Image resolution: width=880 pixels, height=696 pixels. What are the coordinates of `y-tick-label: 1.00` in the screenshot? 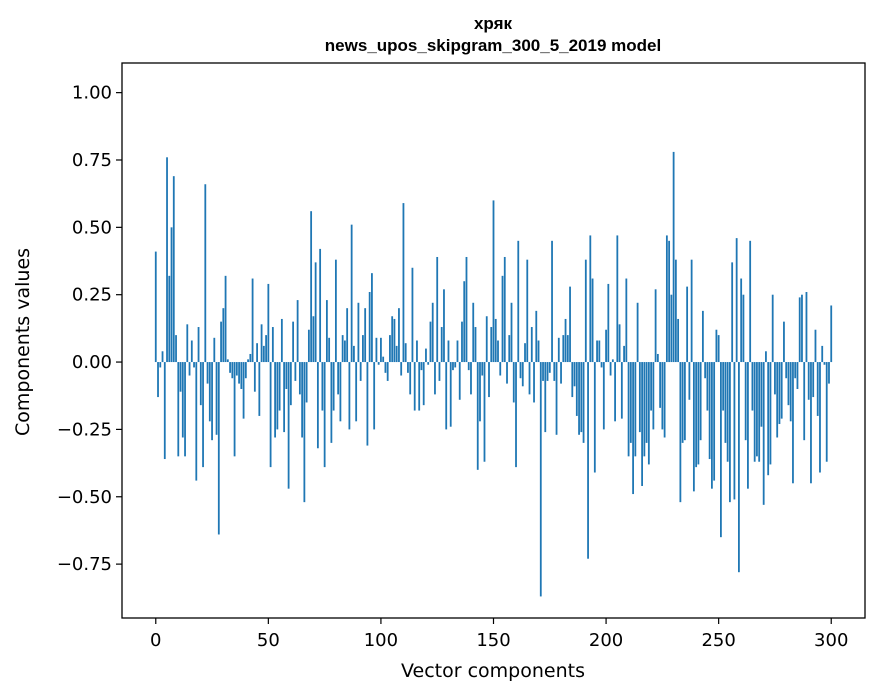 It's located at (92, 93).